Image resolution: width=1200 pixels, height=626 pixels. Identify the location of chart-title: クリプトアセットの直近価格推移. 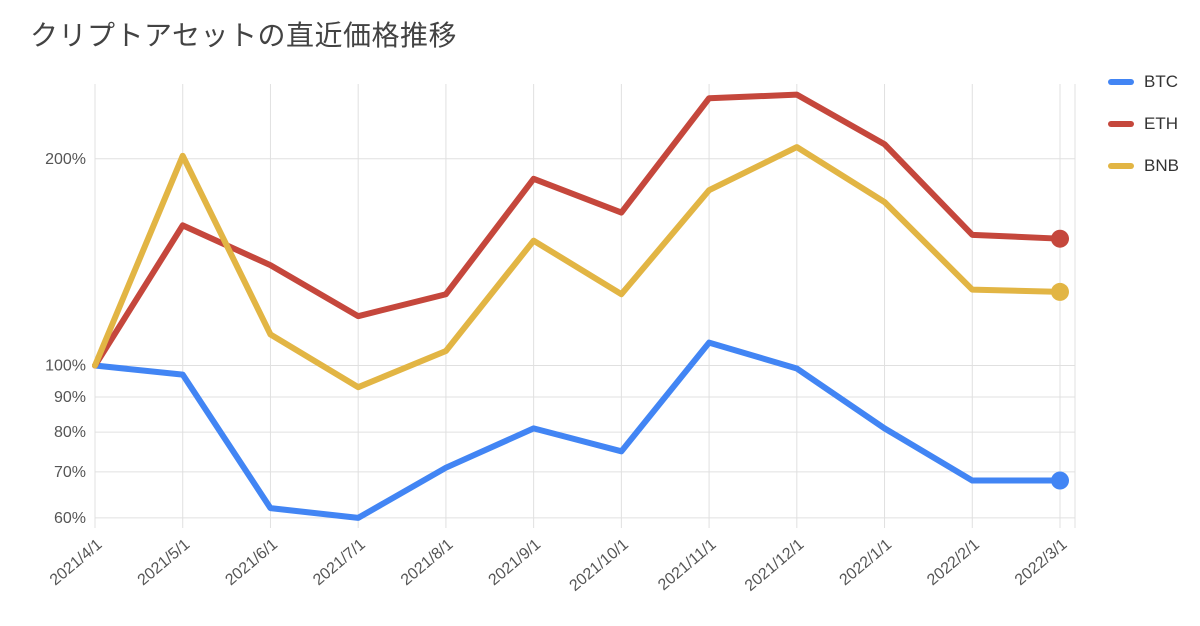
(243, 35).